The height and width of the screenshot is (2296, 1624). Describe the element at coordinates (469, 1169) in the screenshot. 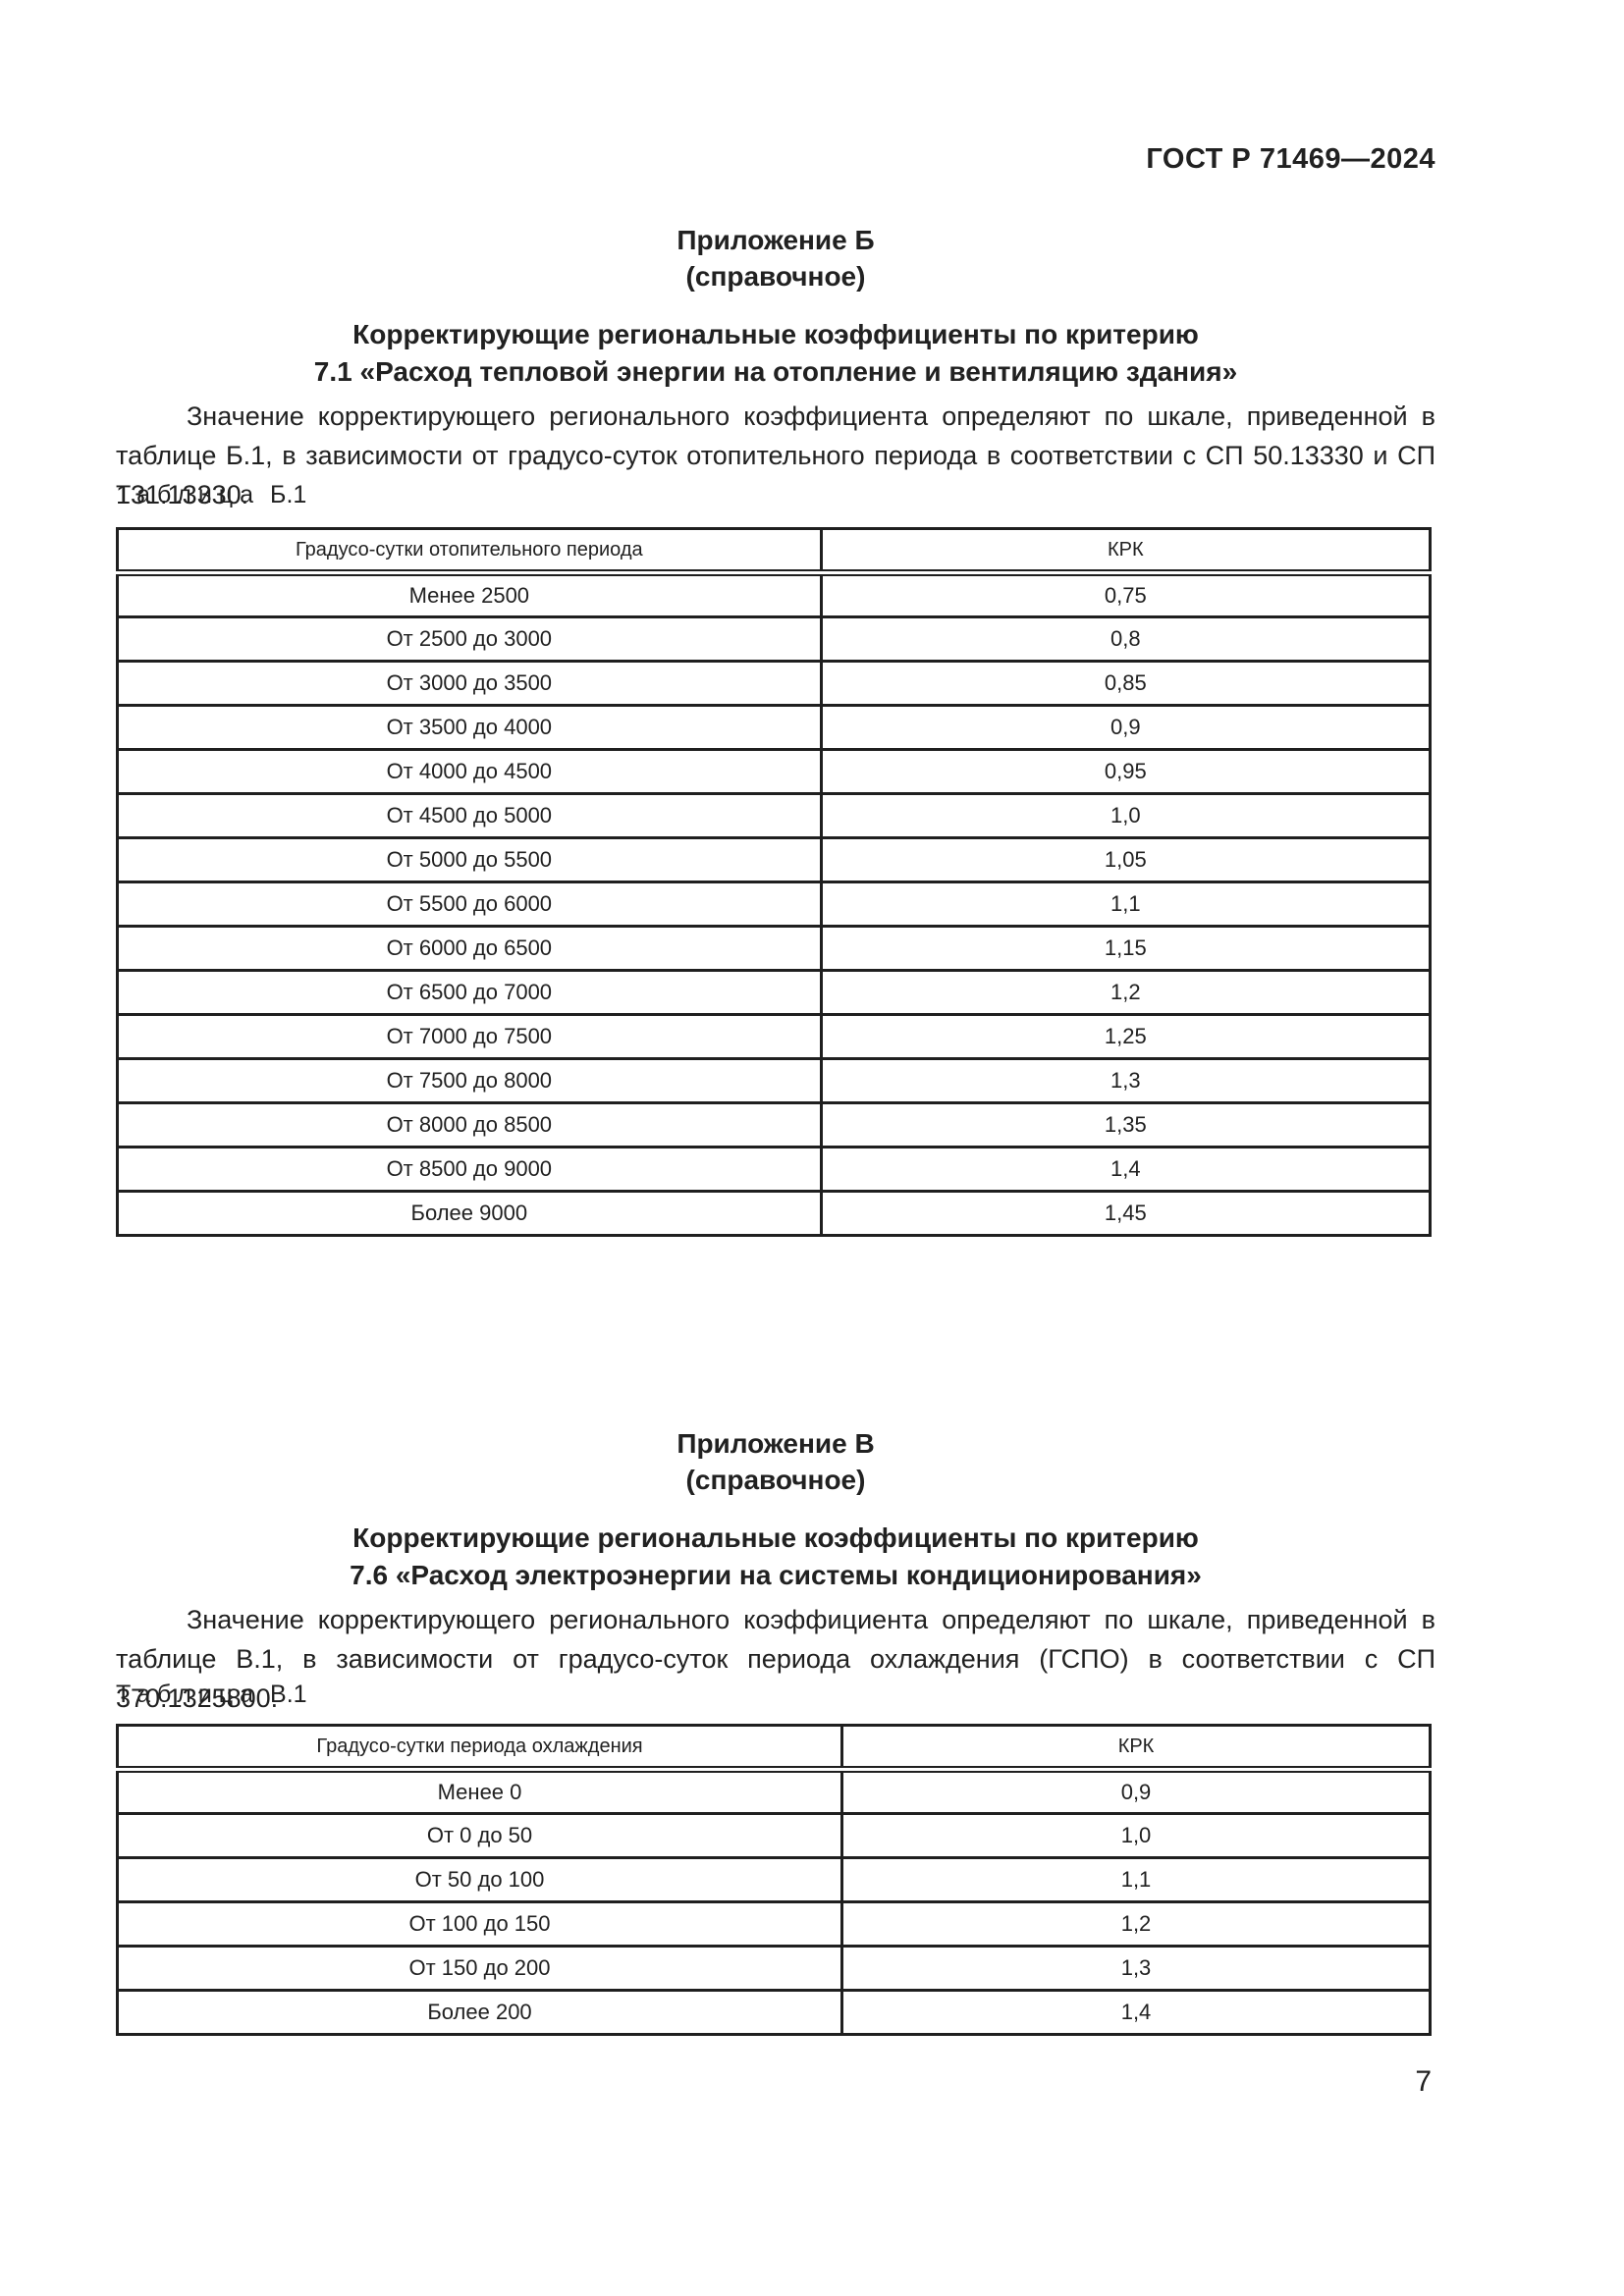

I see `range-cell: От 8500 до 9000` at that location.